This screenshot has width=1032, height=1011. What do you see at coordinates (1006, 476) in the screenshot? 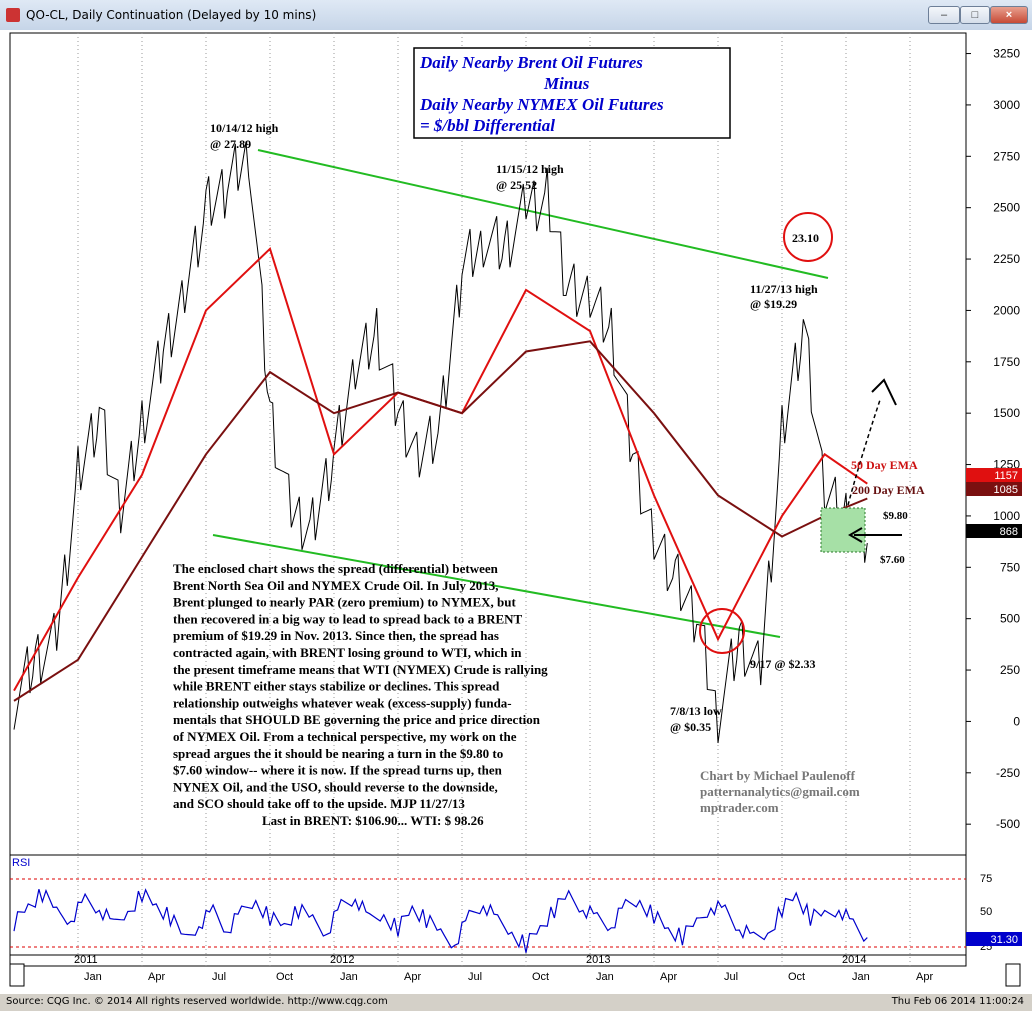
I see `ema50-badge-text: 1157` at bounding box center [1006, 476].